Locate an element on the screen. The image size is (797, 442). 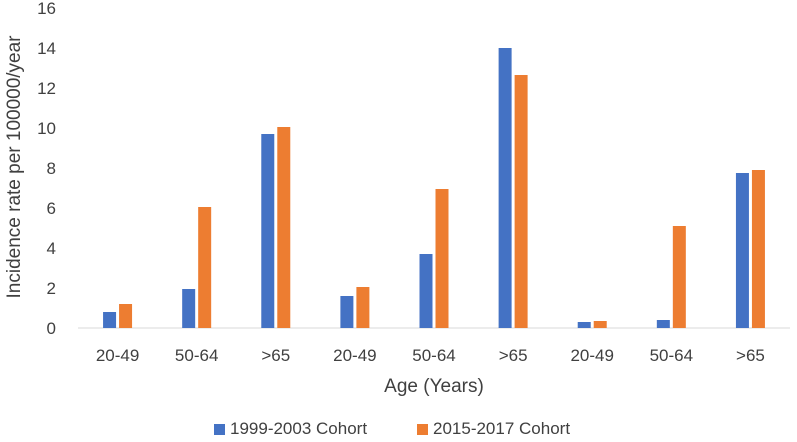
y-tick-label: 14 is located at coordinates (46, 48).